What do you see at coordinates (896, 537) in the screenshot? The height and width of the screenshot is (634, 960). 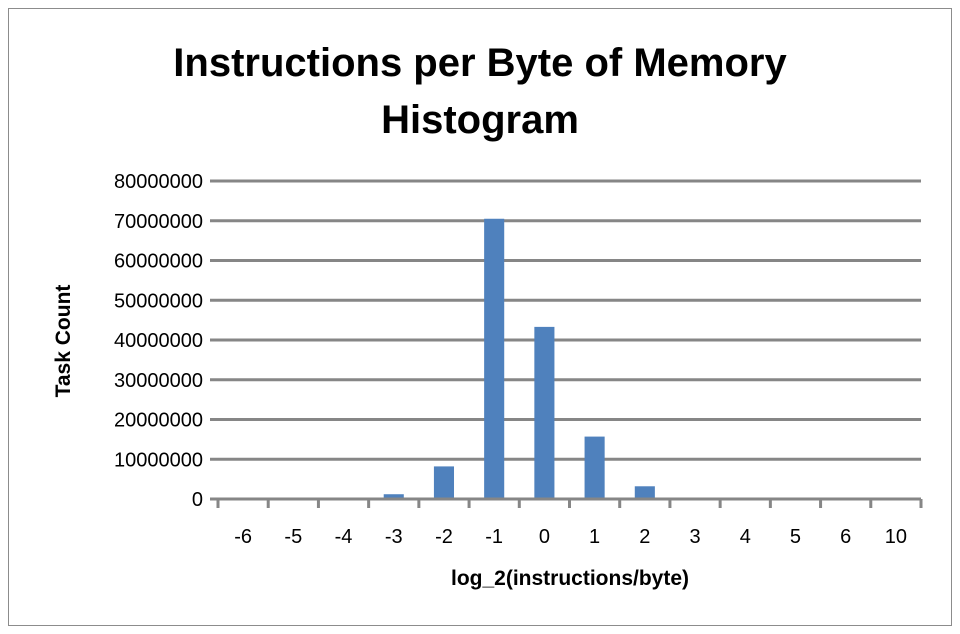 I see `x-tick-label: 10` at bounding box center [896, 537].